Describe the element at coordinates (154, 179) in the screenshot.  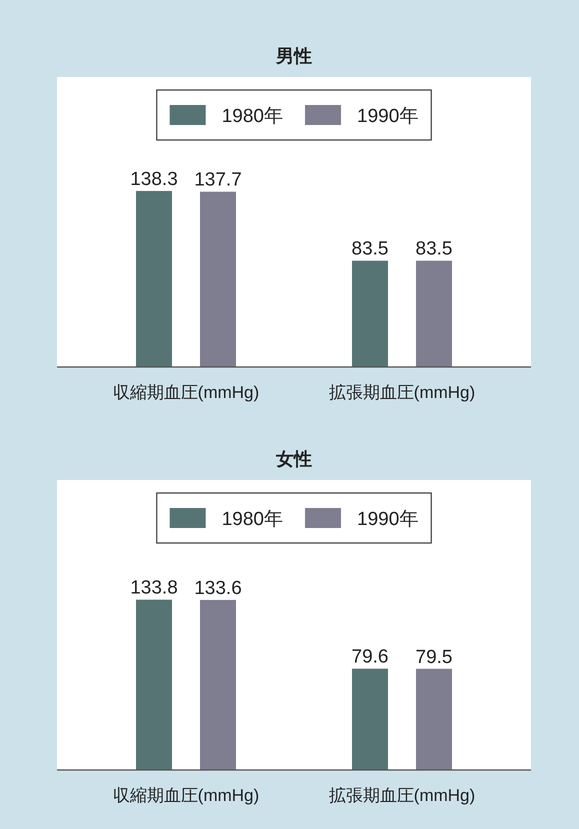
I see `data-label: 138.3` at that location.